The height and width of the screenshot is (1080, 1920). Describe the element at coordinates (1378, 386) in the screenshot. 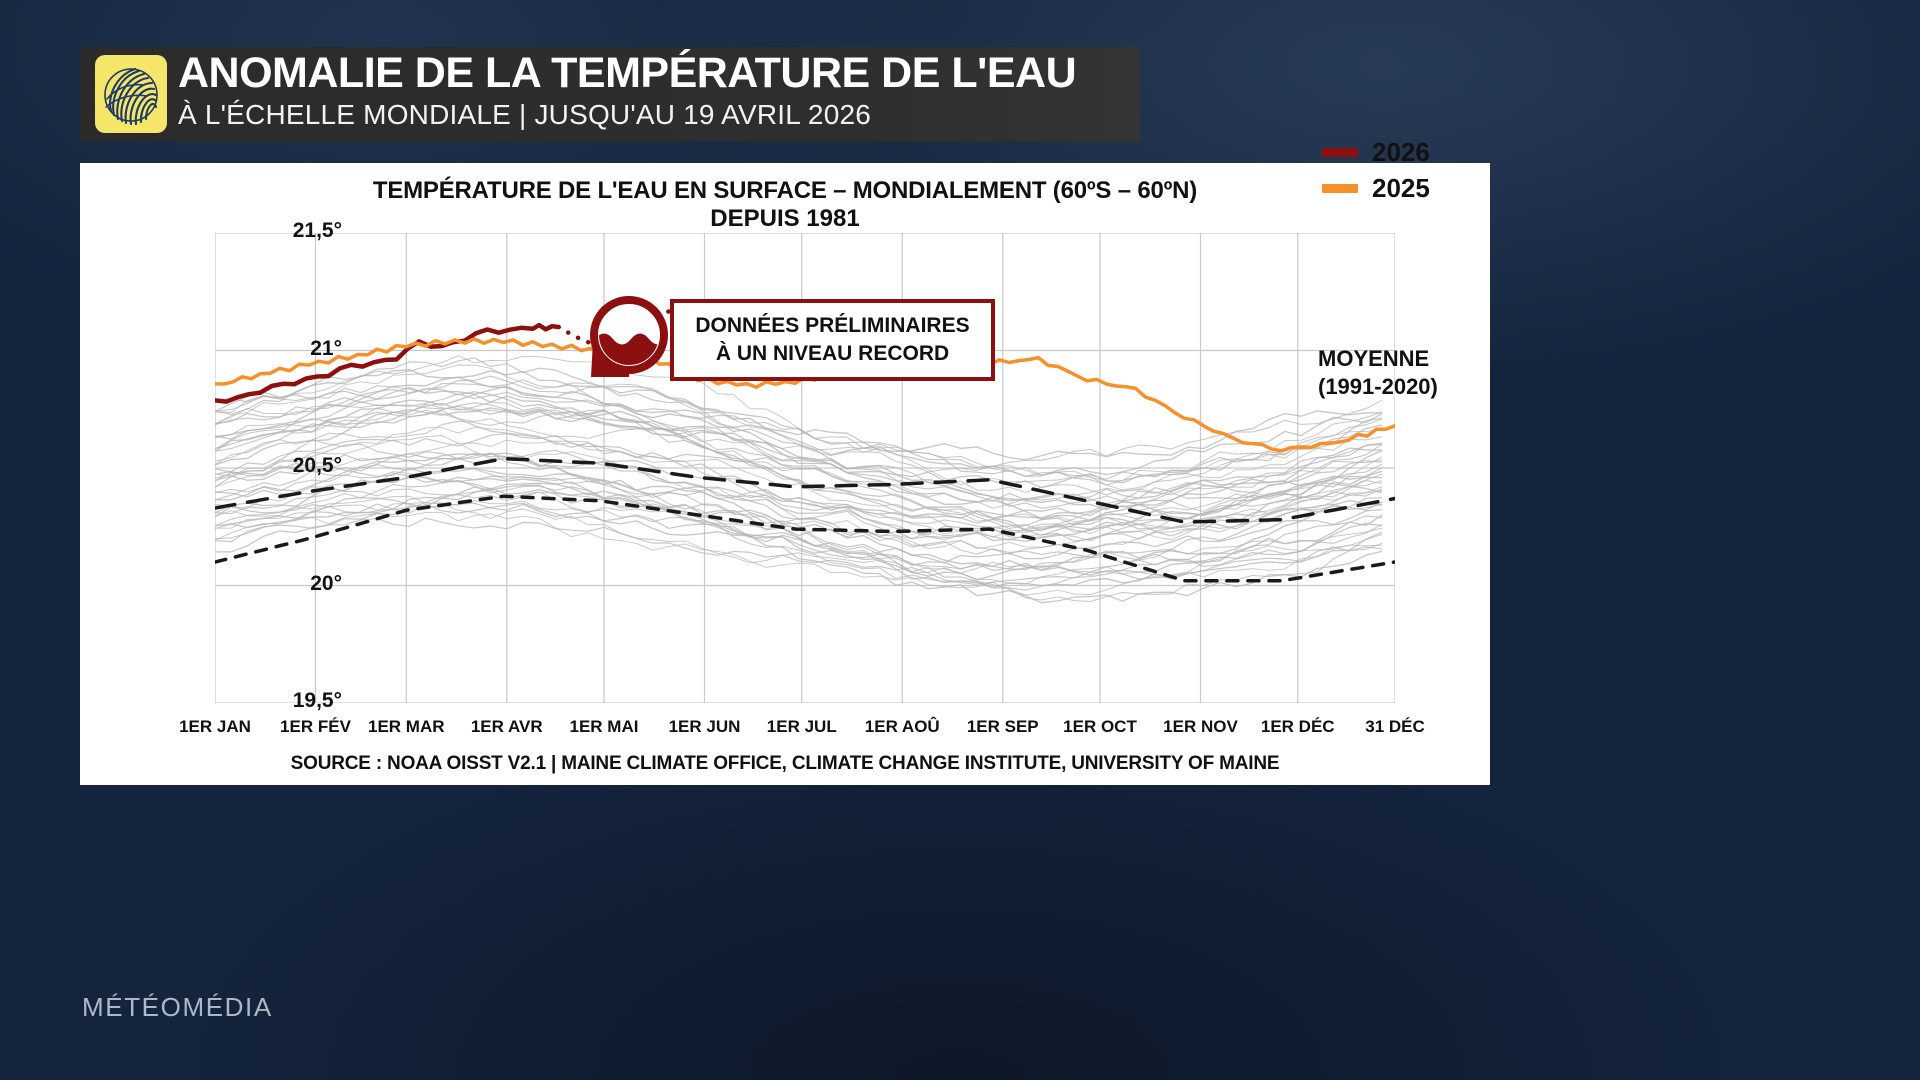

I see `mean-annotation-line-2: (1991-2020)` at that location.